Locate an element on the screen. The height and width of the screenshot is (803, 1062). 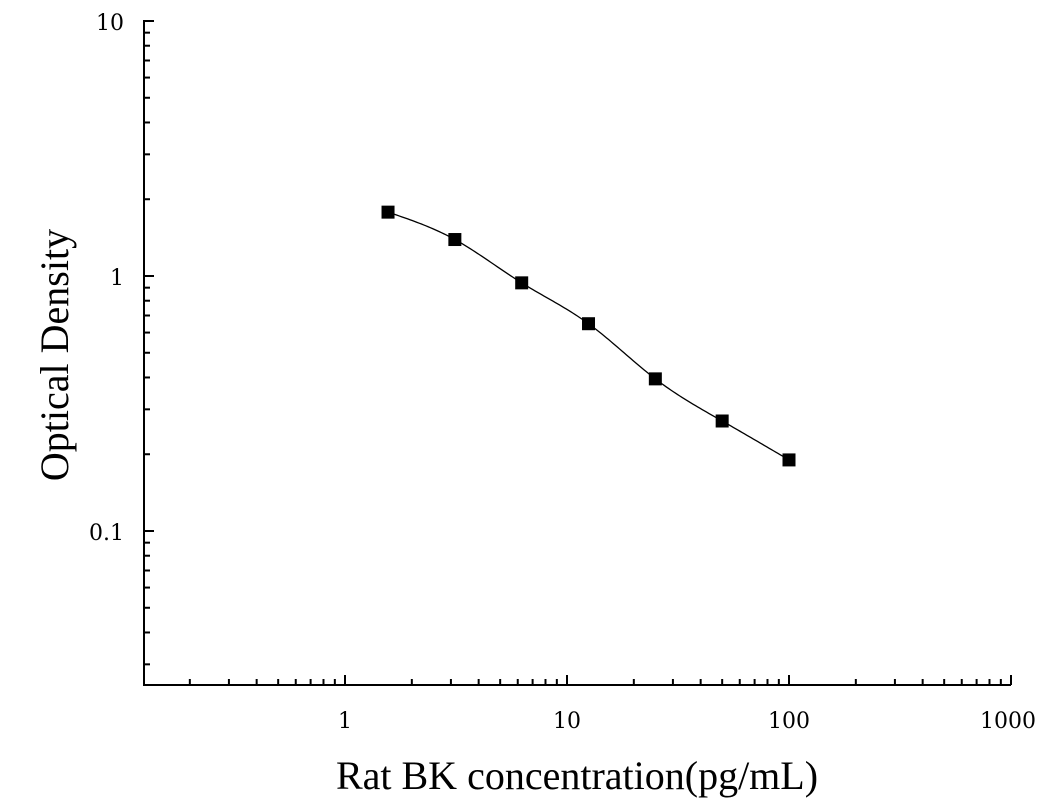
data-markers is located at coordinates (588, 336).